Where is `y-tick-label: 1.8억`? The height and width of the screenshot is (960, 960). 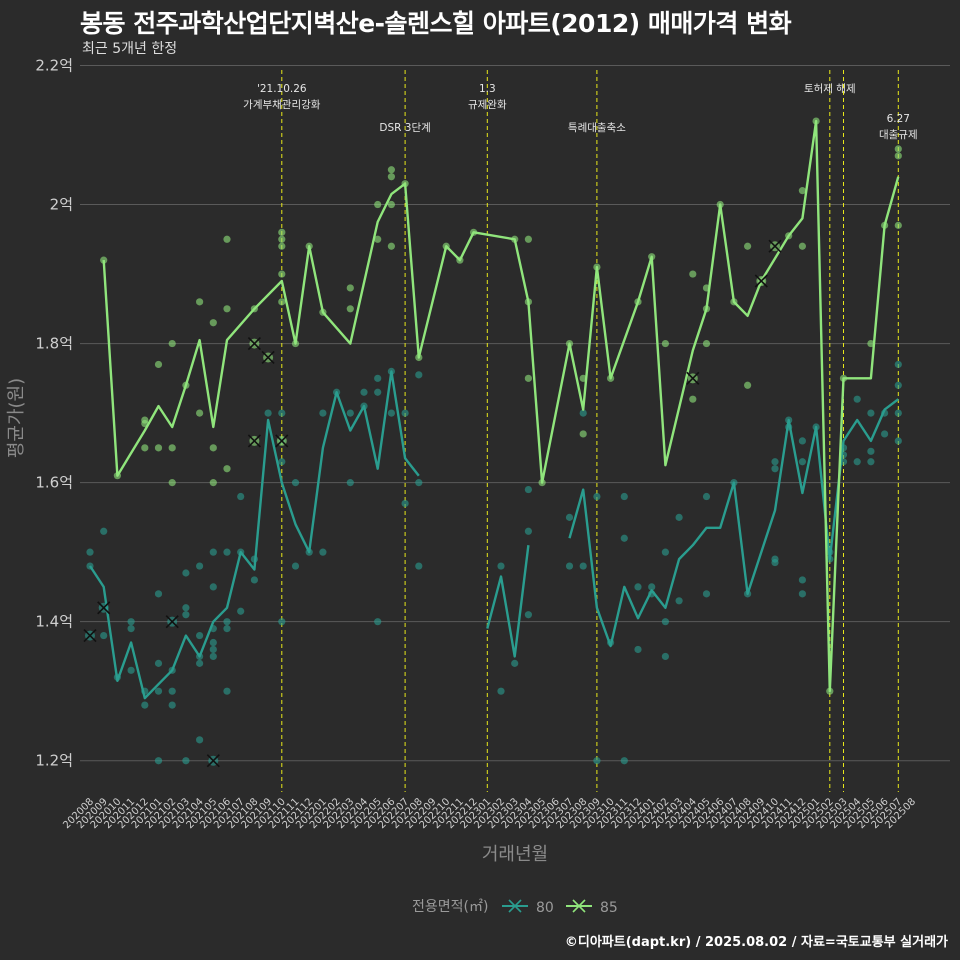 y-tick-label: 1.8억 is located at coordinates (54, 344).